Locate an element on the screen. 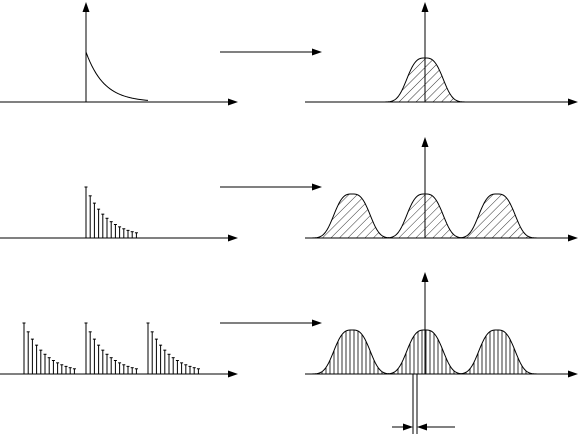 The image size is (578, 434). decay-curve is located at coordinates (117, 75).